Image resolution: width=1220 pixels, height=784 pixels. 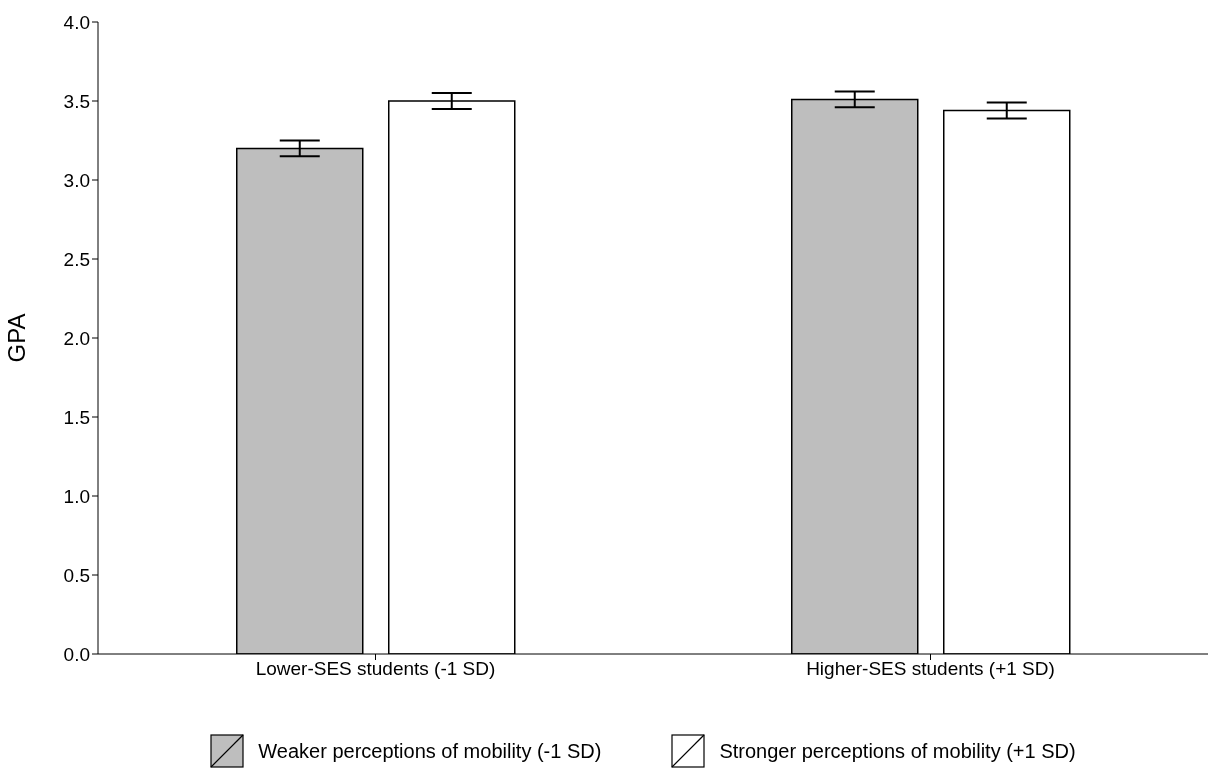 I want to click on legend-label: Stronger perceptions of mobility (+1 SD), so click(x=897, y=751).